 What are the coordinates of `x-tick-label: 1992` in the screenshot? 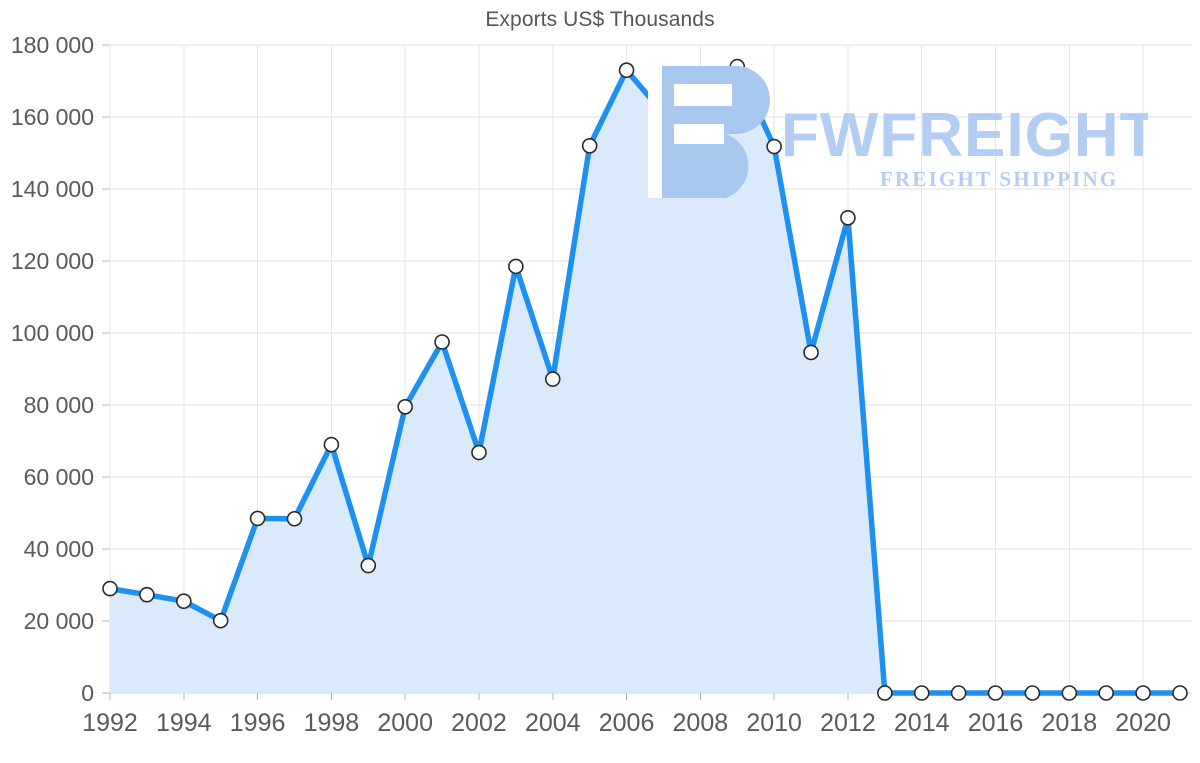 It's located at (110, 723).